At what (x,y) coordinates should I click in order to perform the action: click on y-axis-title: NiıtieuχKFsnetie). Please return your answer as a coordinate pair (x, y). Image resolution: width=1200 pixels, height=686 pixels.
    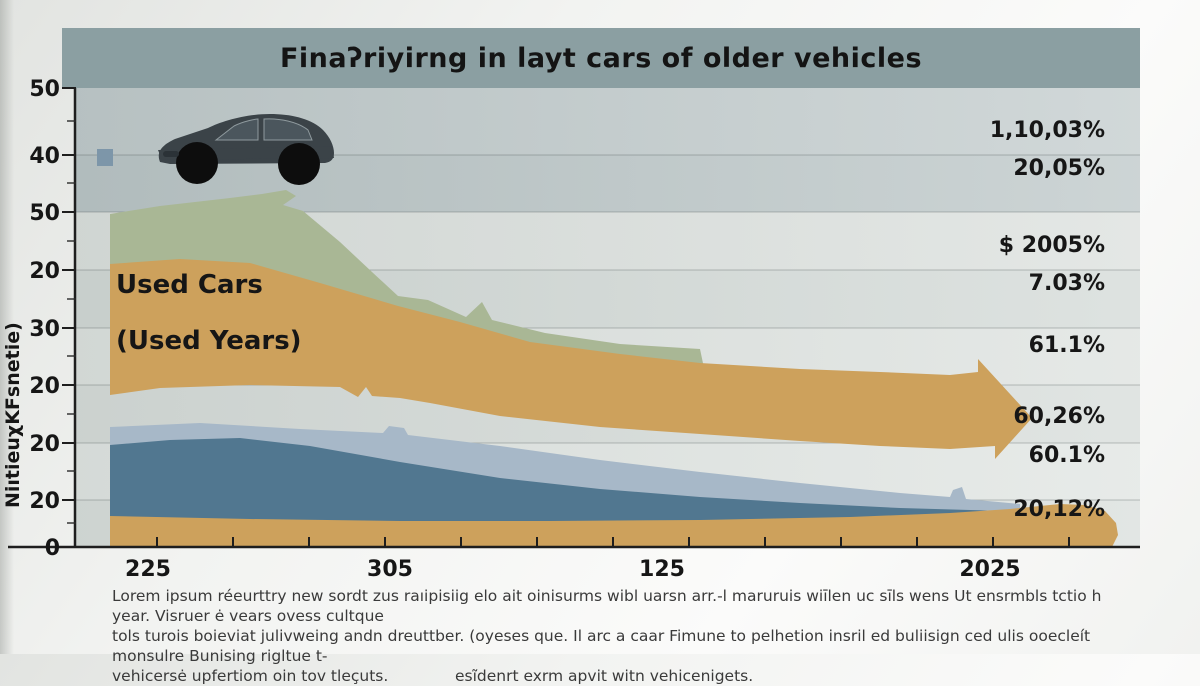
    Looking at the image, I should click on (13, 415).